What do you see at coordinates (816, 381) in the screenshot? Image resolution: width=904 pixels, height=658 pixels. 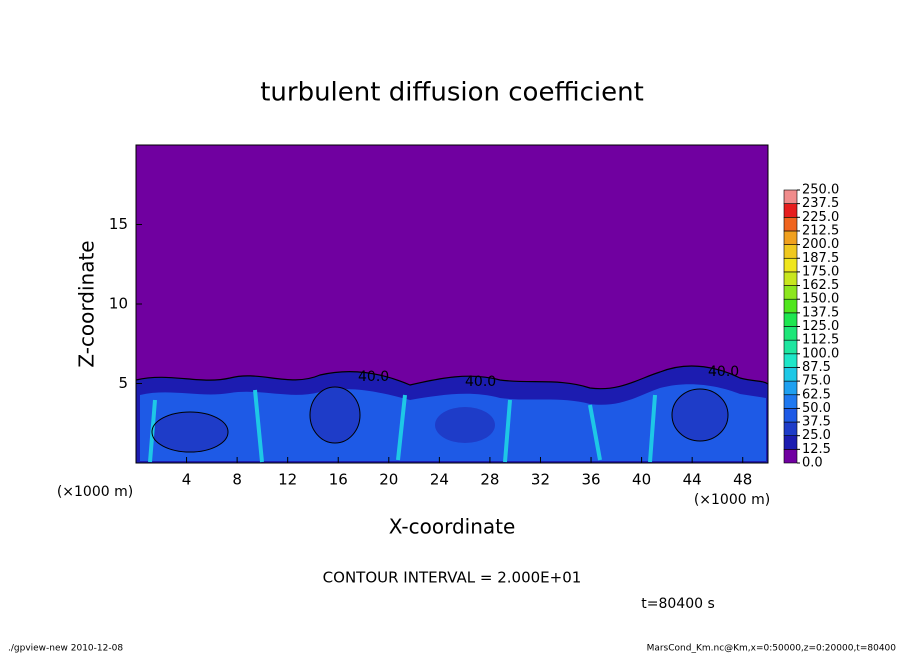 I see `colorbar-label: 75.0` at bounding box center [816, 381].